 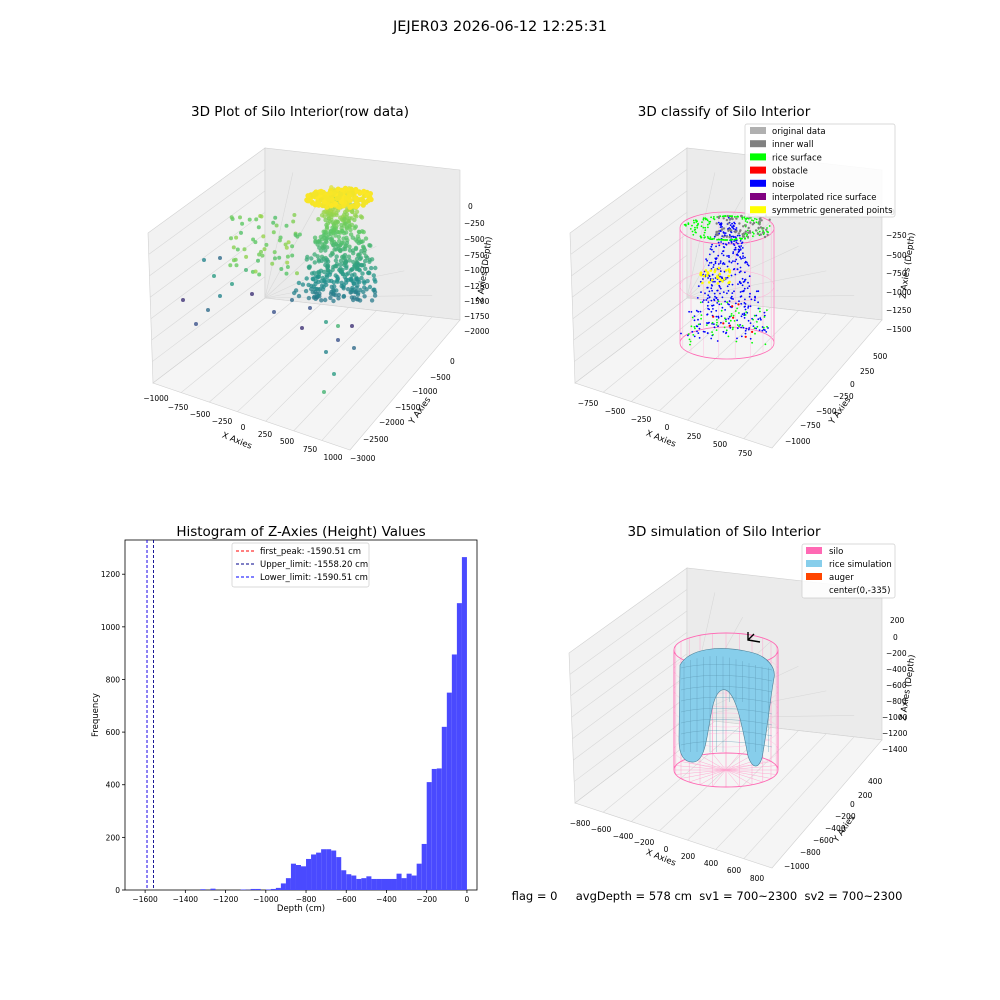 What do you see at coordinates (477, 270) in the screenshot?
I see `raw-ztick: −1000` at bounding box center [477, 270].